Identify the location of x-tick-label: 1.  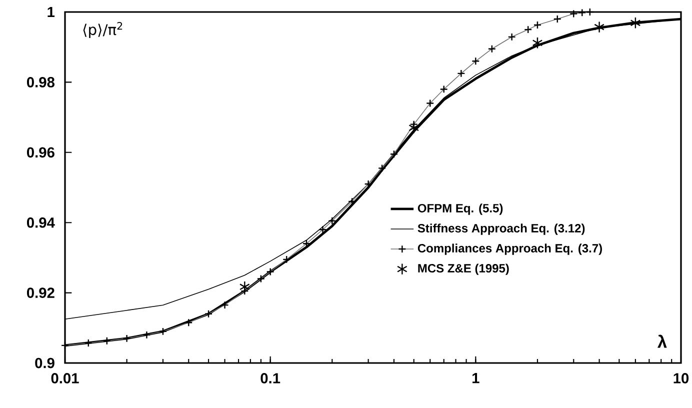
(476, 378).